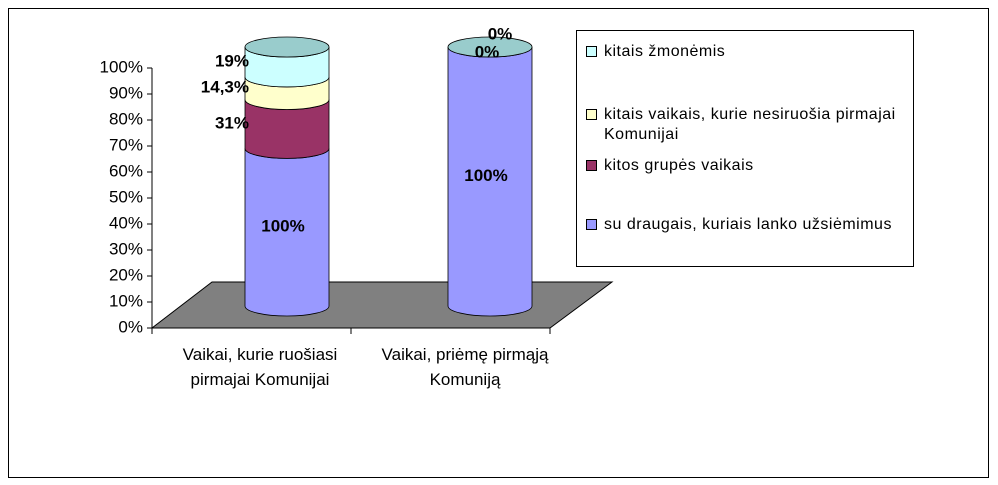  Describe the element at coordinates (126, 144) in the screenshot. I see `y-tick-label: 70%` at that location.